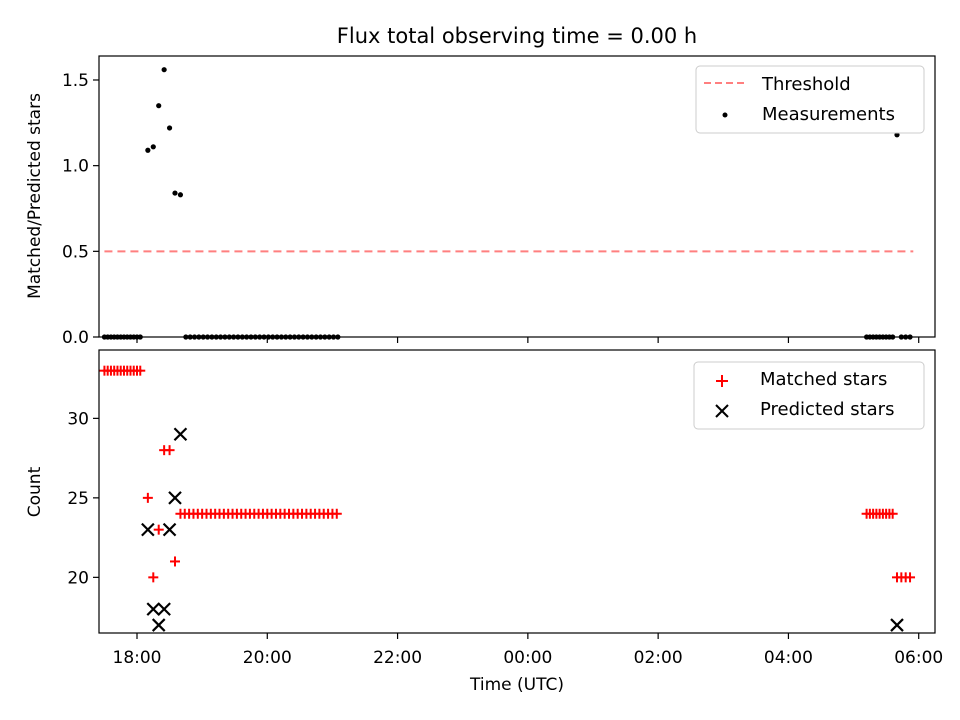  I want to click on top-legend: Threshold Measurements, so click(810, 99).